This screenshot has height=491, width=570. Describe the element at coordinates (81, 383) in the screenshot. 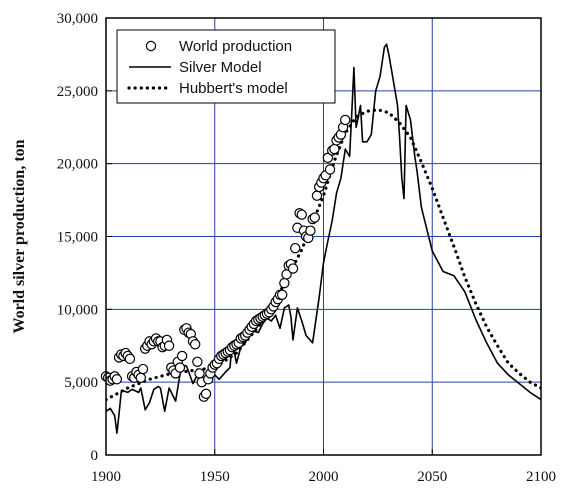

I see `y-tick-label: 5,000` at that location.